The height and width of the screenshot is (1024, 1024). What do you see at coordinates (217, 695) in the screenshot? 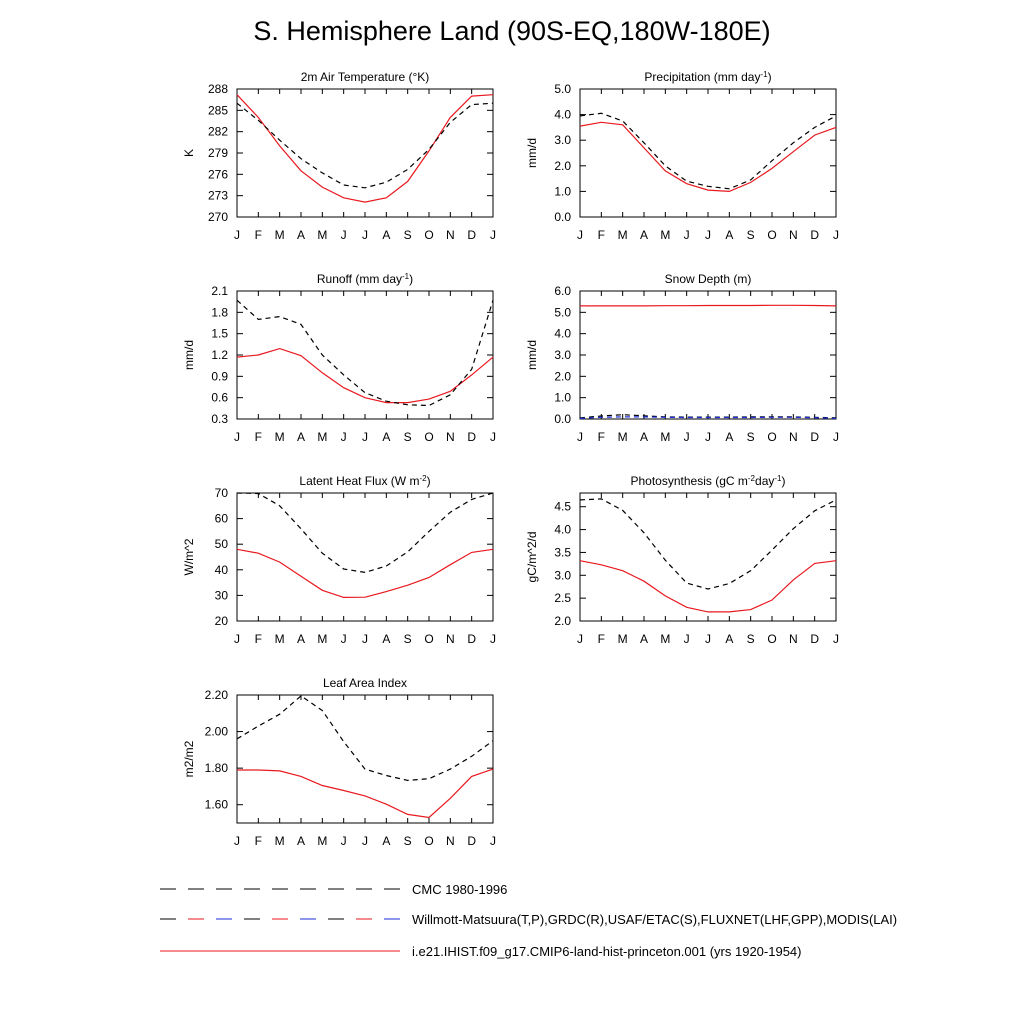
I see `y-tick-label: 2.20` at bounding box center [217, 695].